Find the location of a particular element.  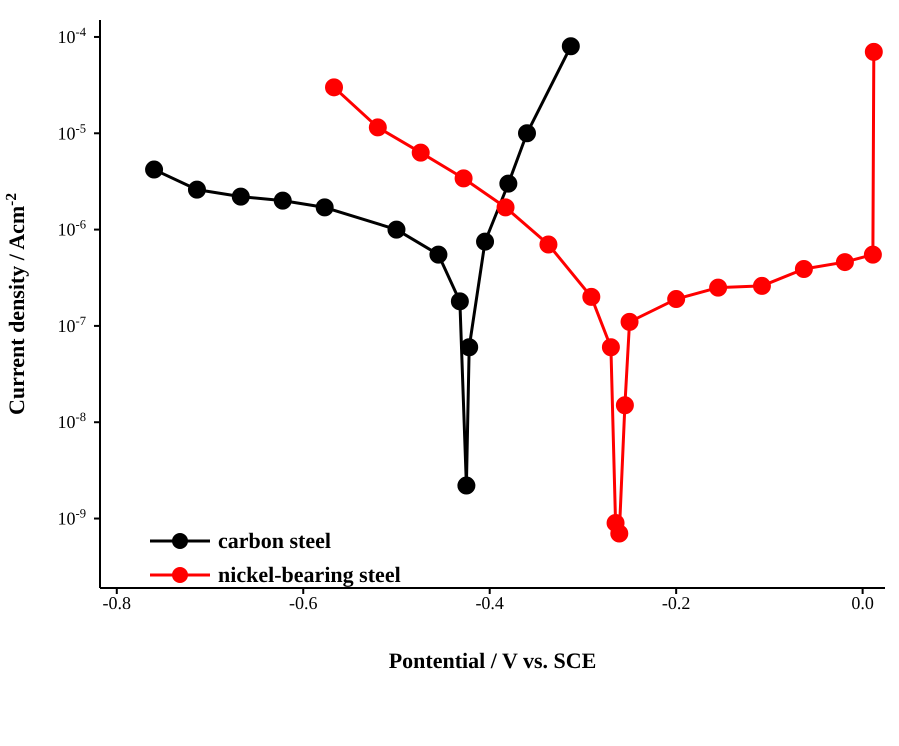

x-axis-title: Pontential / V vs. SCE is located at coordinates (492, 660).